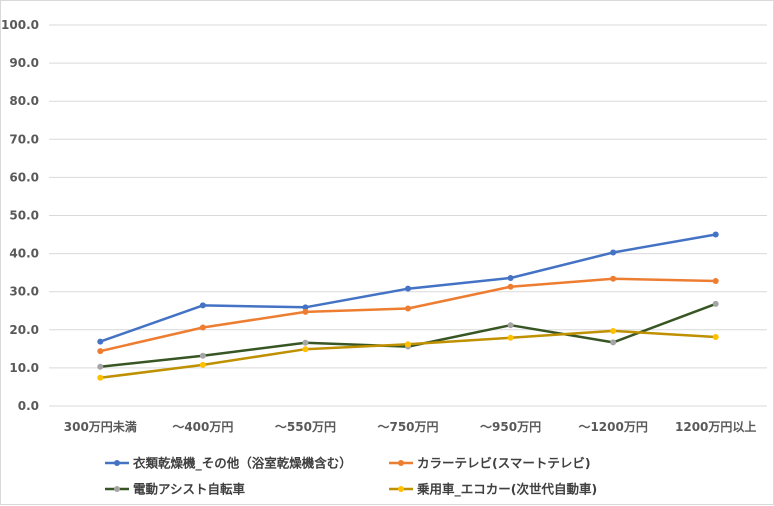  What do you see at coordinates (24, 177) in the screenshot?
I see `y-tick-label: 60.0` at bounding box center [24, 177].